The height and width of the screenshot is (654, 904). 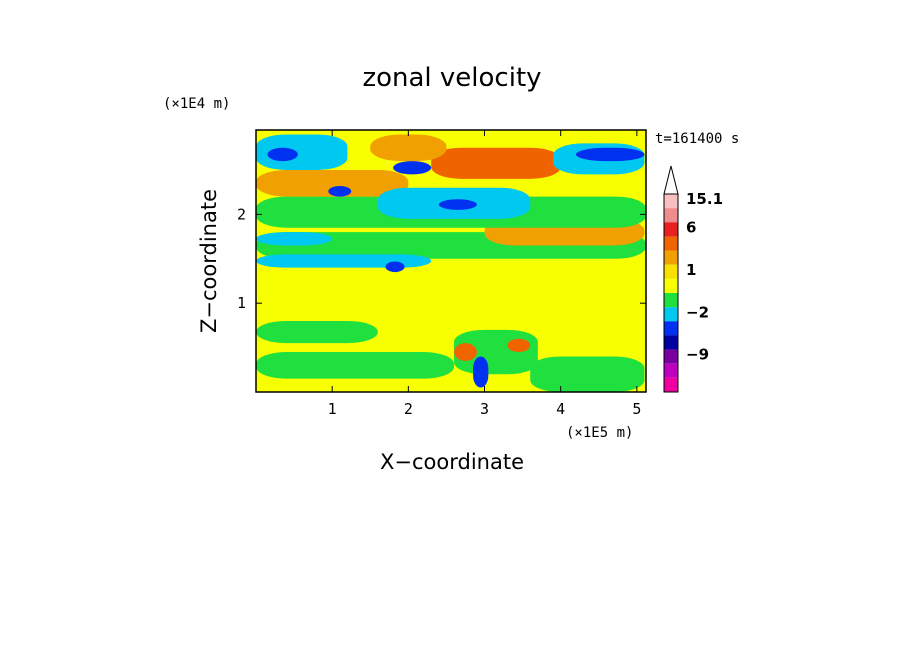 I want to click on y-axis: 12, so click(x=441, y=258).